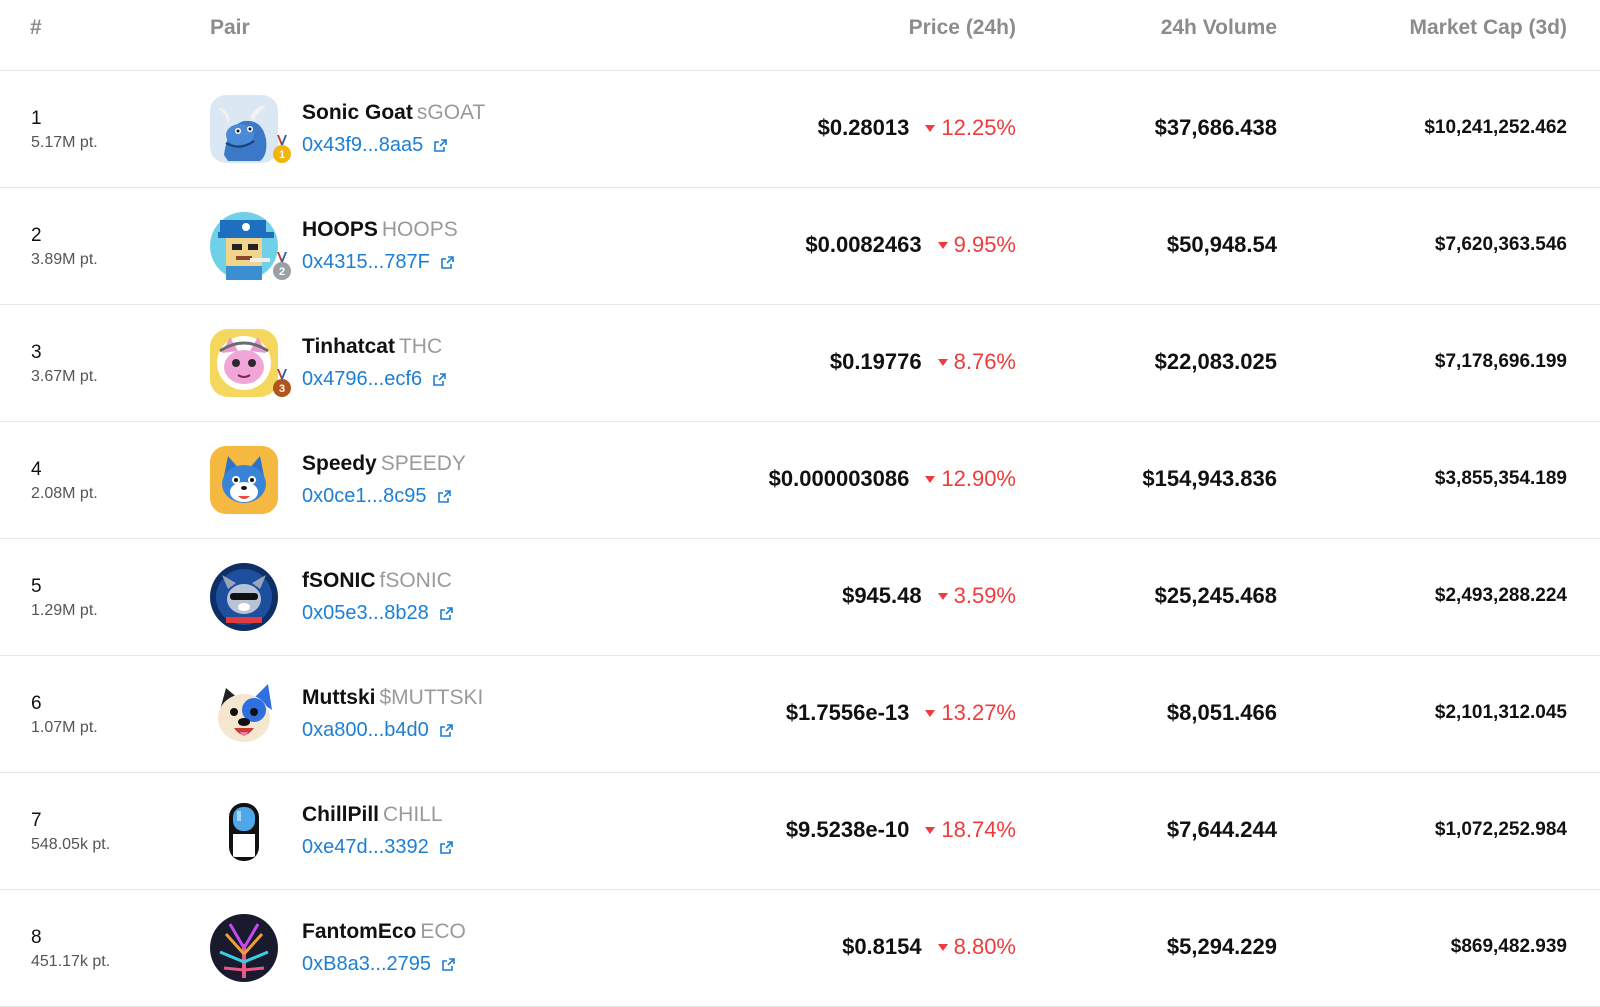 This screenshot has width=1600, height=1007. What do you see at coordinates (36, 27) in the screenshot?
I see `header-rank: #` at bounding box center [36, 27].